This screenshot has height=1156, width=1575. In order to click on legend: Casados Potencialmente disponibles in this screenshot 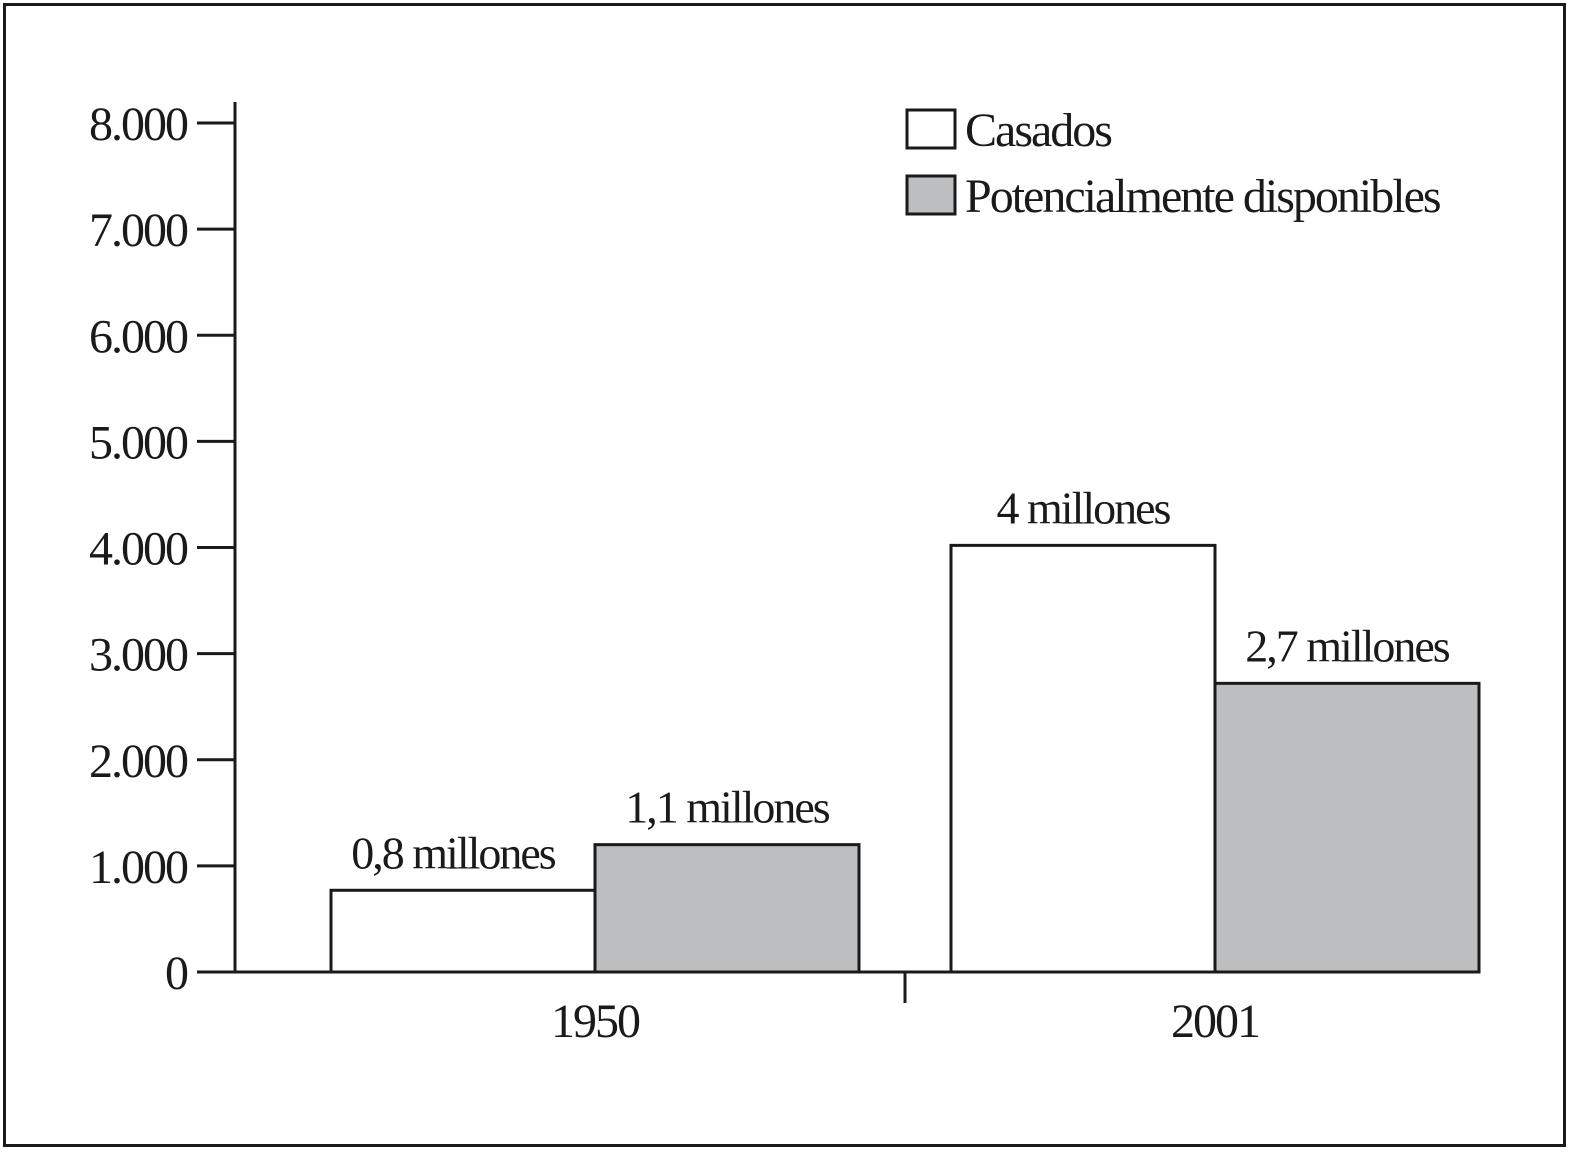, I will do `click(1173, 163)`.